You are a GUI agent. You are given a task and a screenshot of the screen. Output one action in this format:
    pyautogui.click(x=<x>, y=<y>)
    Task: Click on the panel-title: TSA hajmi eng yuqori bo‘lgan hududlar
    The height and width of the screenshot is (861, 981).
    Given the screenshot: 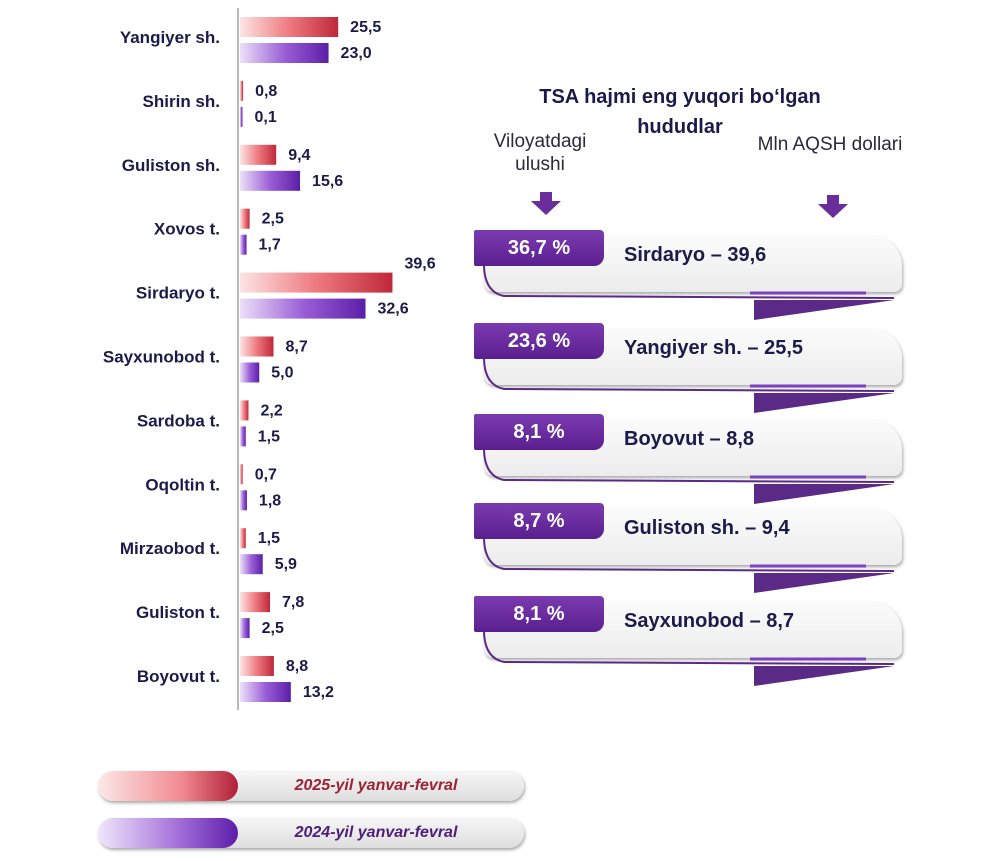 What is the action you would take?
    pyautogui.click(x=680, y=112)
    